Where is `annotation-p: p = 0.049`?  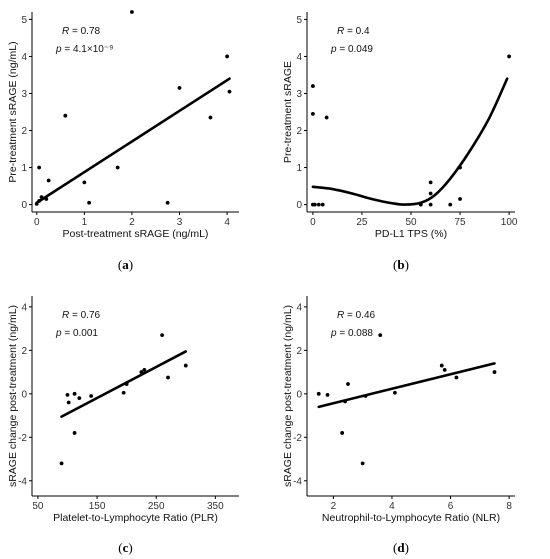 annotation-p: p = 0.049 is located at coordinates (351, 49).